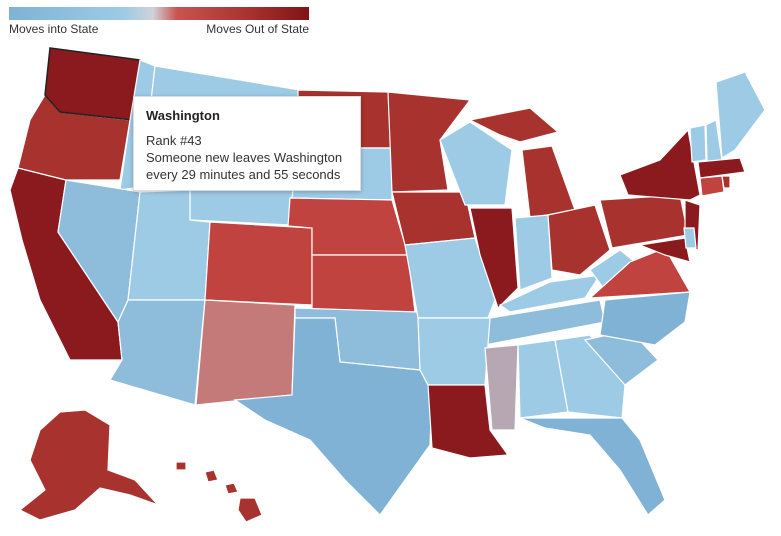 The width and height of the screenshot is (781, 536). What do you see at coordinates (712, 186) in the screenshot?
I see `state-connecticut` at bounding box center [712, 186].